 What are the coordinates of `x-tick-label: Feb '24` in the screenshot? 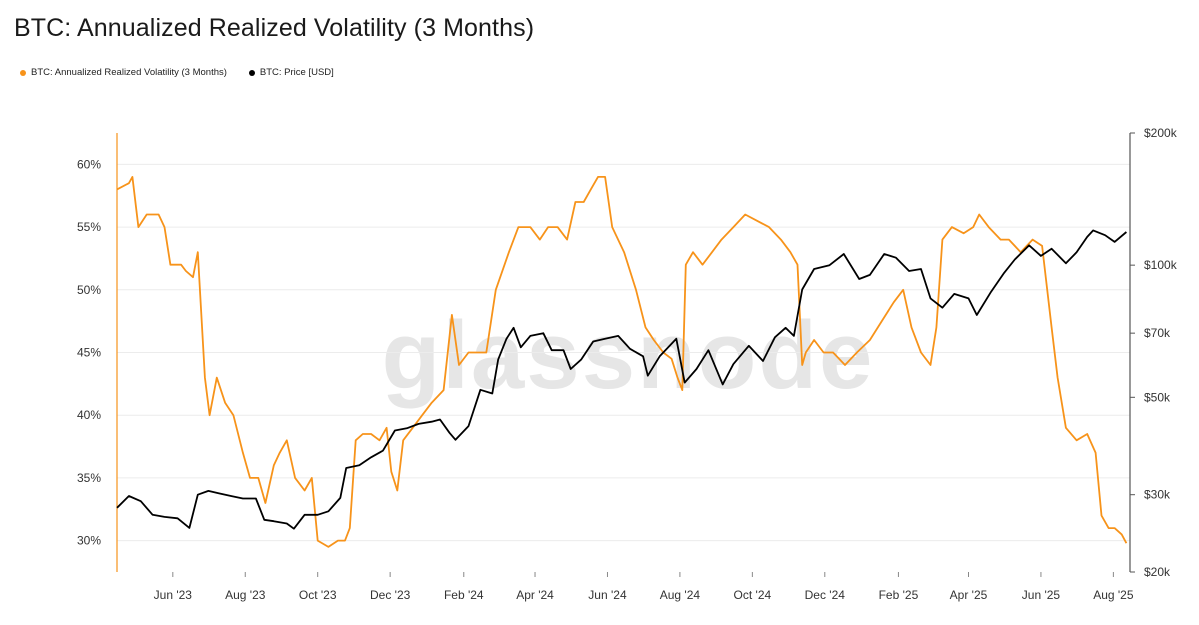 It's located at (464, 595).